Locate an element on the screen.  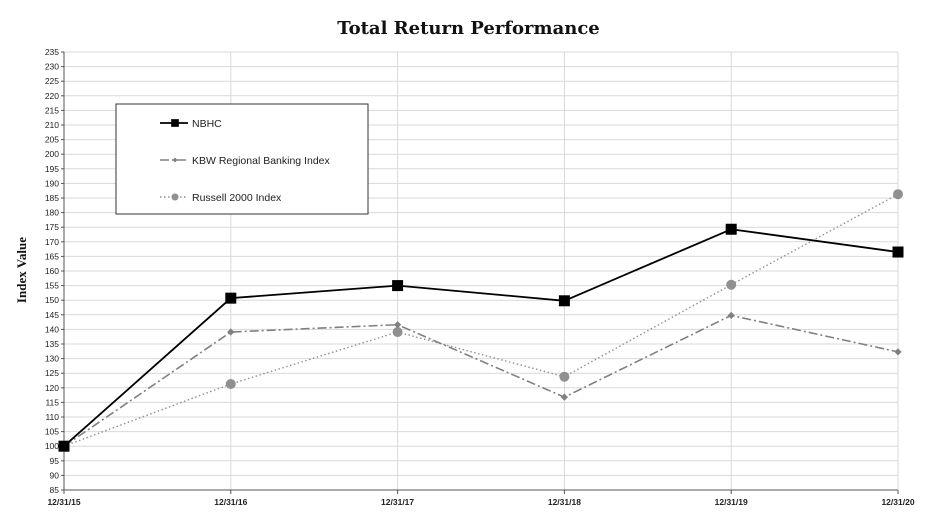
y-tick-label: 135 is located at coordinates (52, 344).